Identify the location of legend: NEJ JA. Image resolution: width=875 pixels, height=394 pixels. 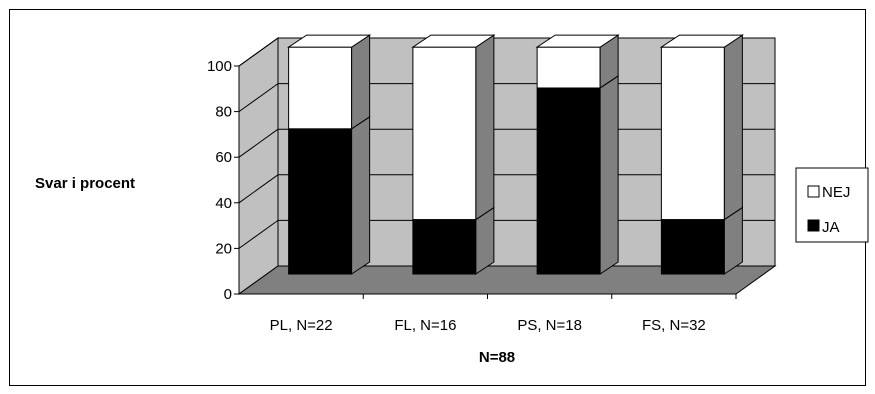
(832, 205).